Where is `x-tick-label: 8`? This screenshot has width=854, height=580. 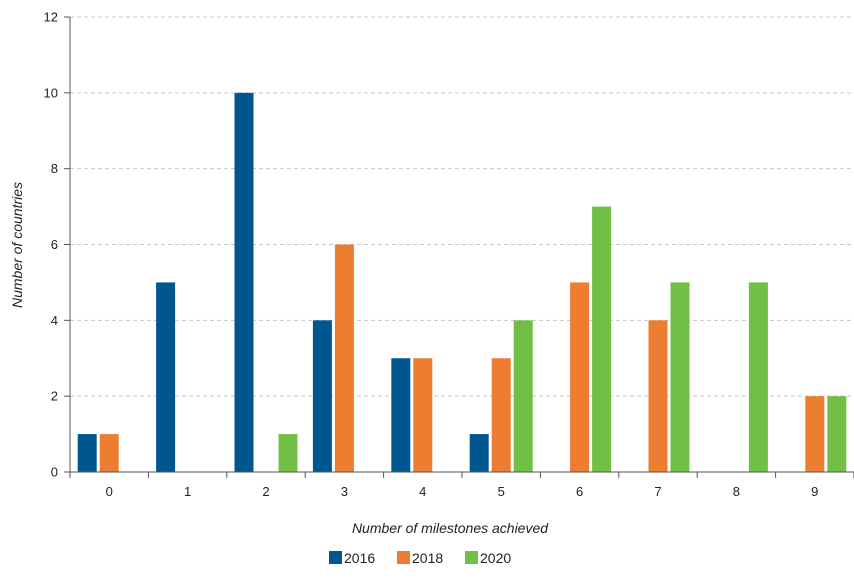 x-tick-label: 8 is located at coordinates (736, 491).